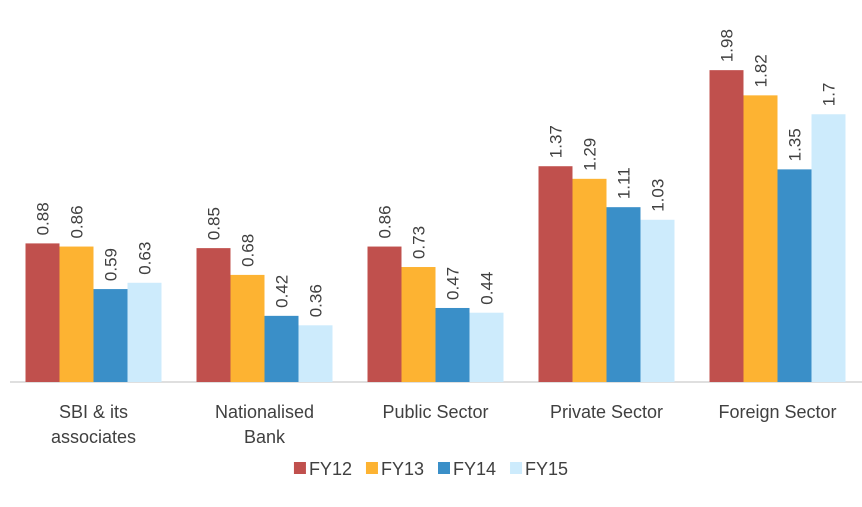  What do you see at coordinates (546, 469) in the screenshot?
I see `legend-label: FY15` at bounding box center [546, 469].